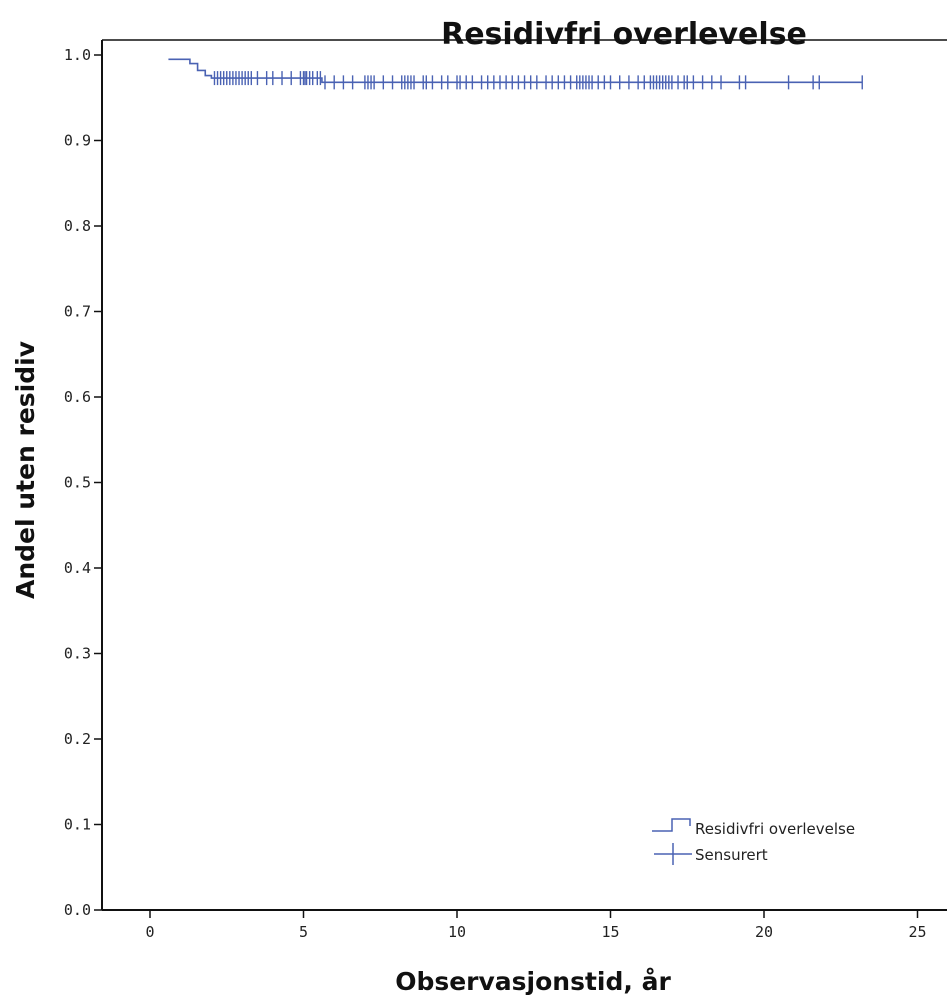 Image resolution: width=947 pixels, height=1007 pixels. I want to click on y-tick-label: 0.2, so click(77, 739).